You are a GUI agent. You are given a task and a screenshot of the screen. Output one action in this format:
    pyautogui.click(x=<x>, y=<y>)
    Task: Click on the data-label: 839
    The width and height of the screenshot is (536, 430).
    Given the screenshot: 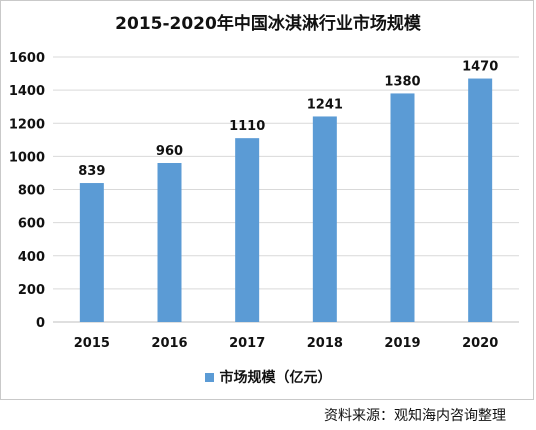 What is the action you would take?
    pyautogui.click(x=91, y=171)
    